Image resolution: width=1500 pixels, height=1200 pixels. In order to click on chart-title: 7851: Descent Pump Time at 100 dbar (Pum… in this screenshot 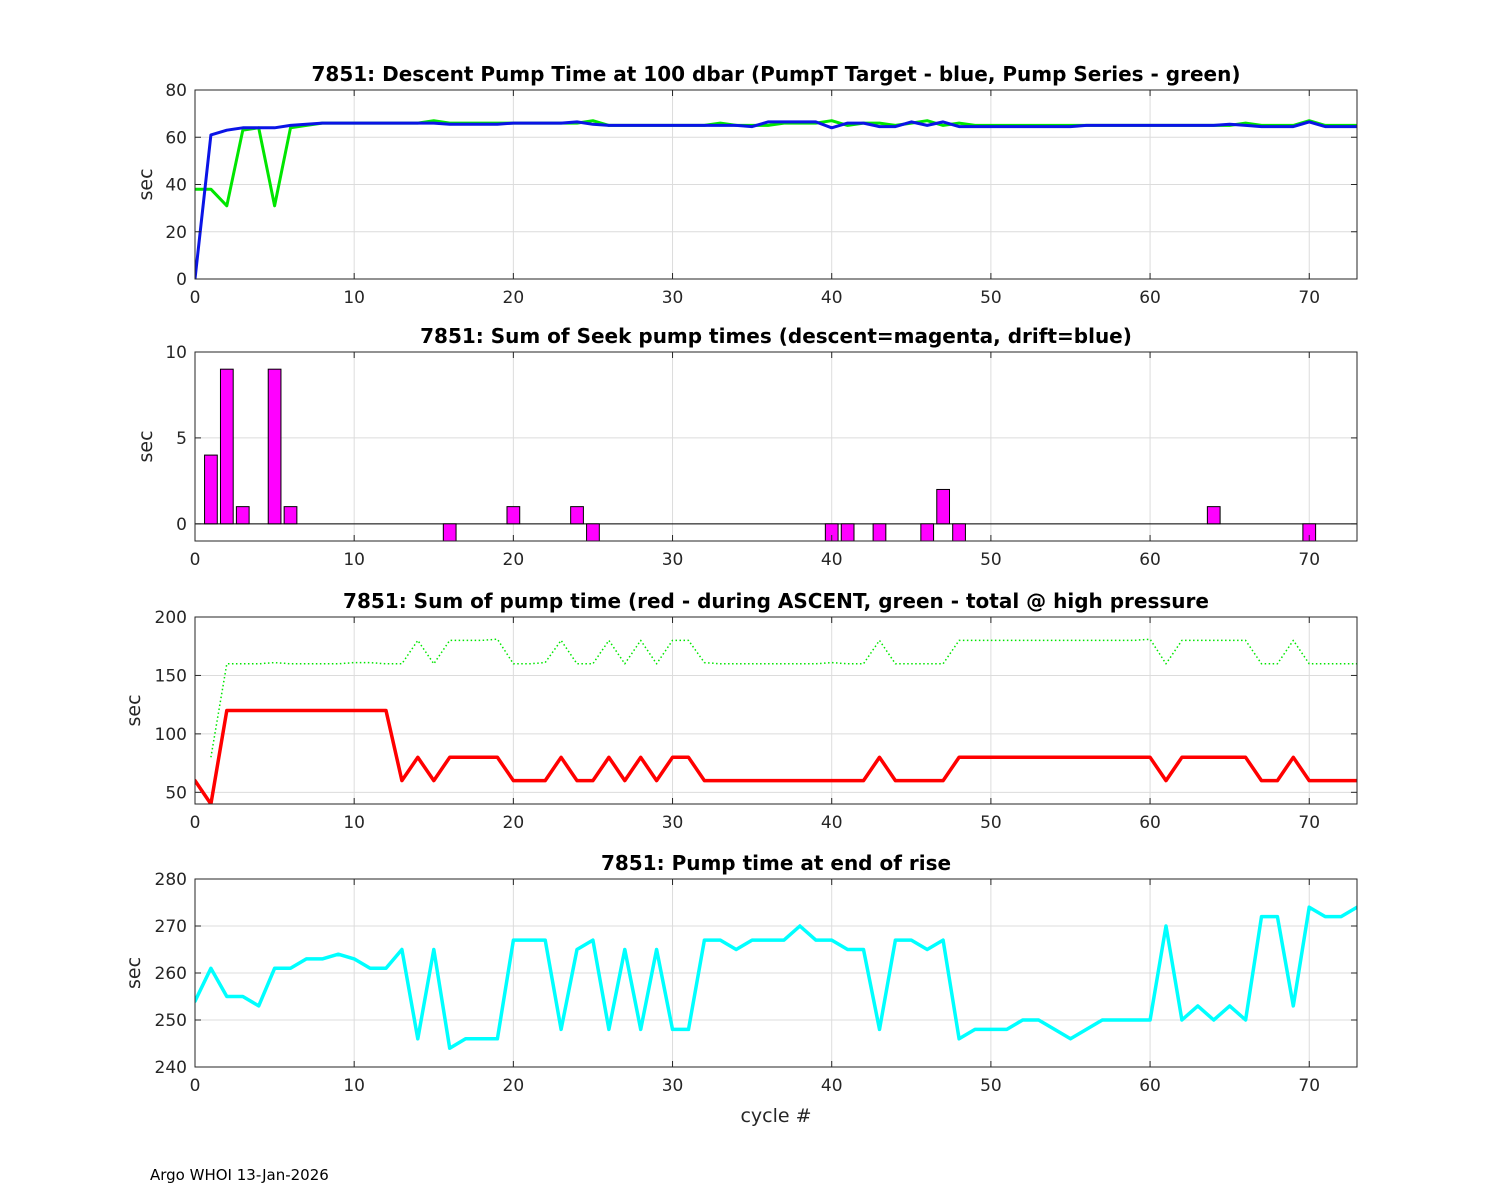, I will do `click(776, 74)`.